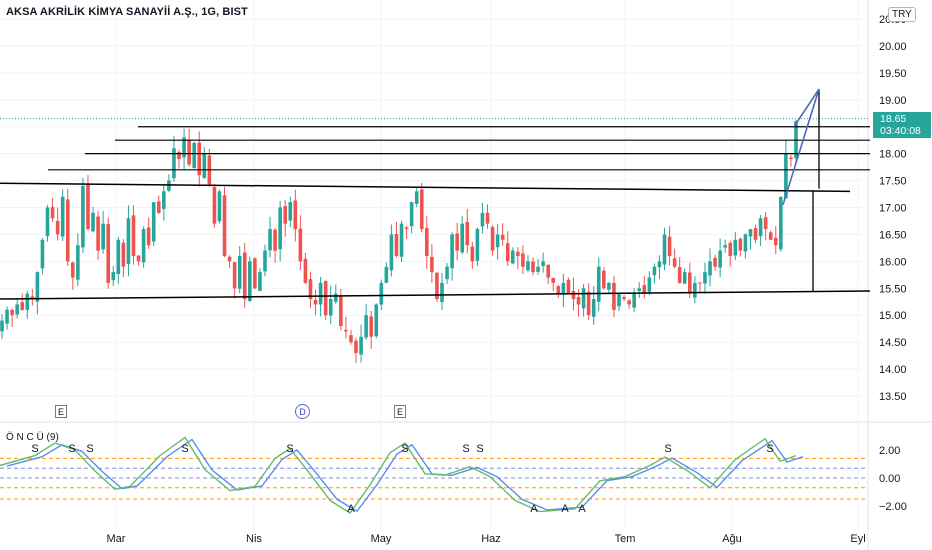  I want to click on time-tick-label: Nis, so click(254, 539).